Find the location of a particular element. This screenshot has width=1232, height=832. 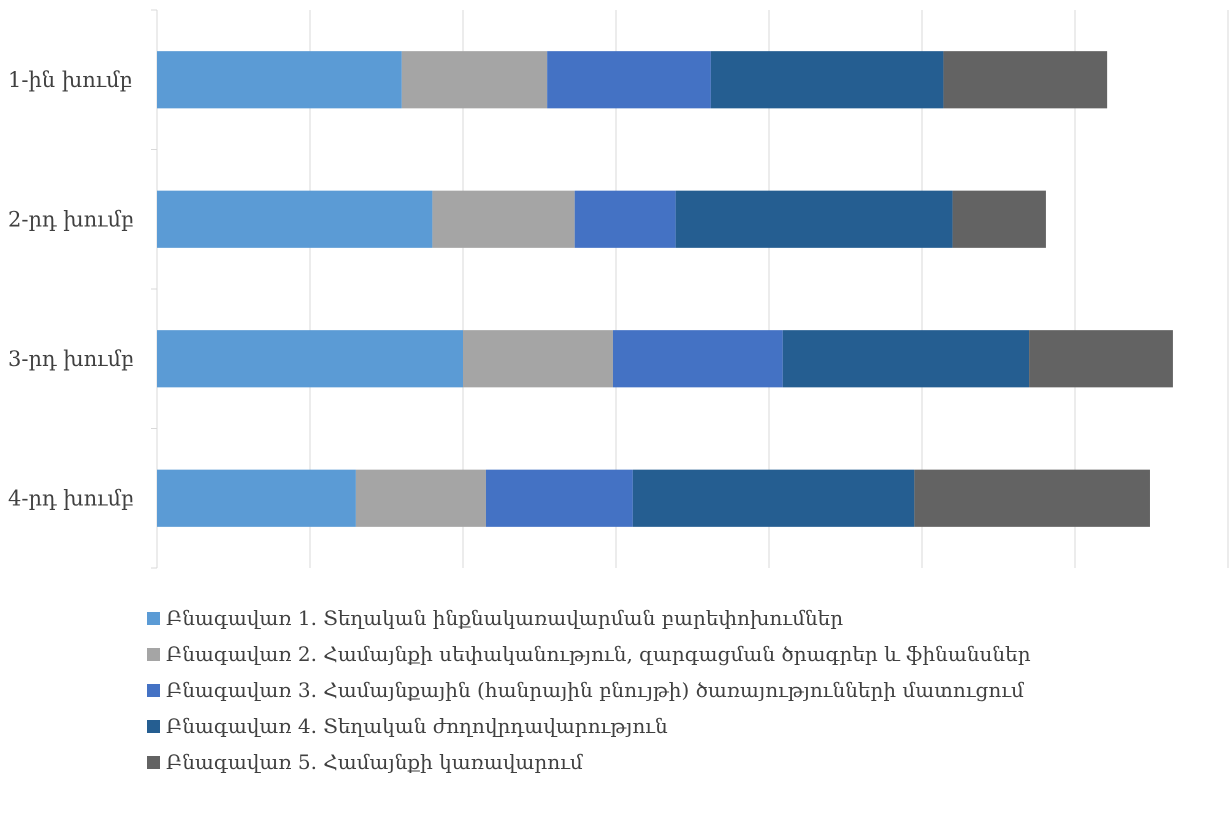

category-label-4: 4-րդ խումբ is located at coordinates (71, 498).